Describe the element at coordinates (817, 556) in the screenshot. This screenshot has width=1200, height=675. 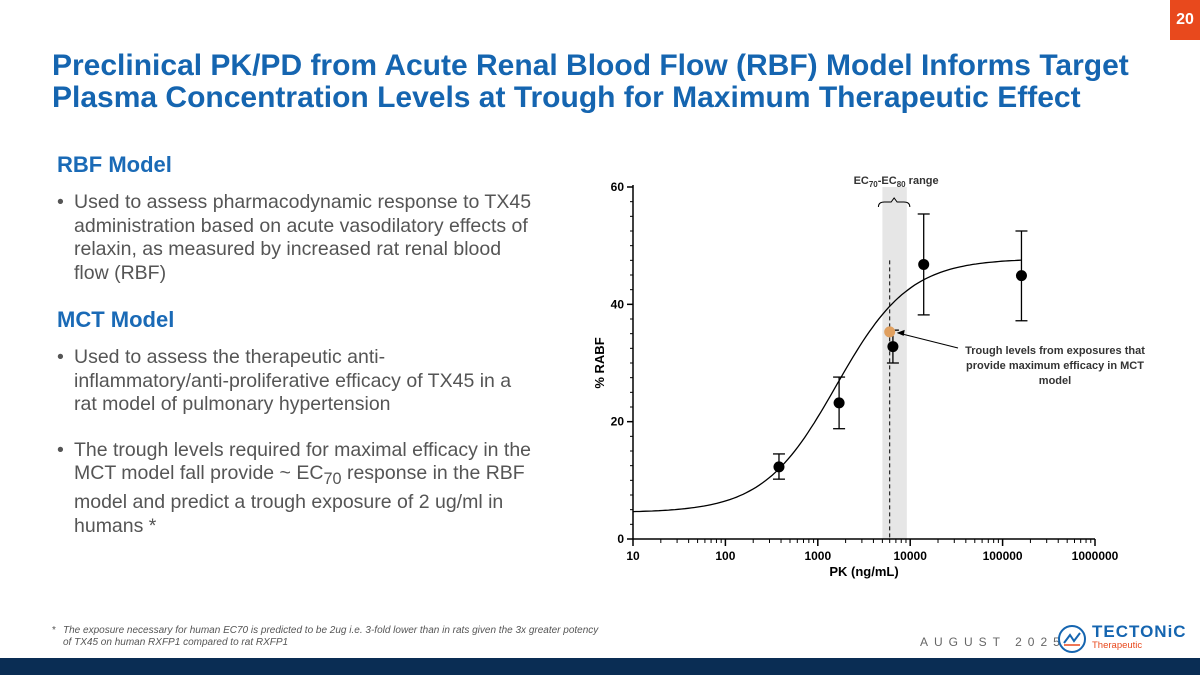
I see `x-tick-label: 1000` at that location.